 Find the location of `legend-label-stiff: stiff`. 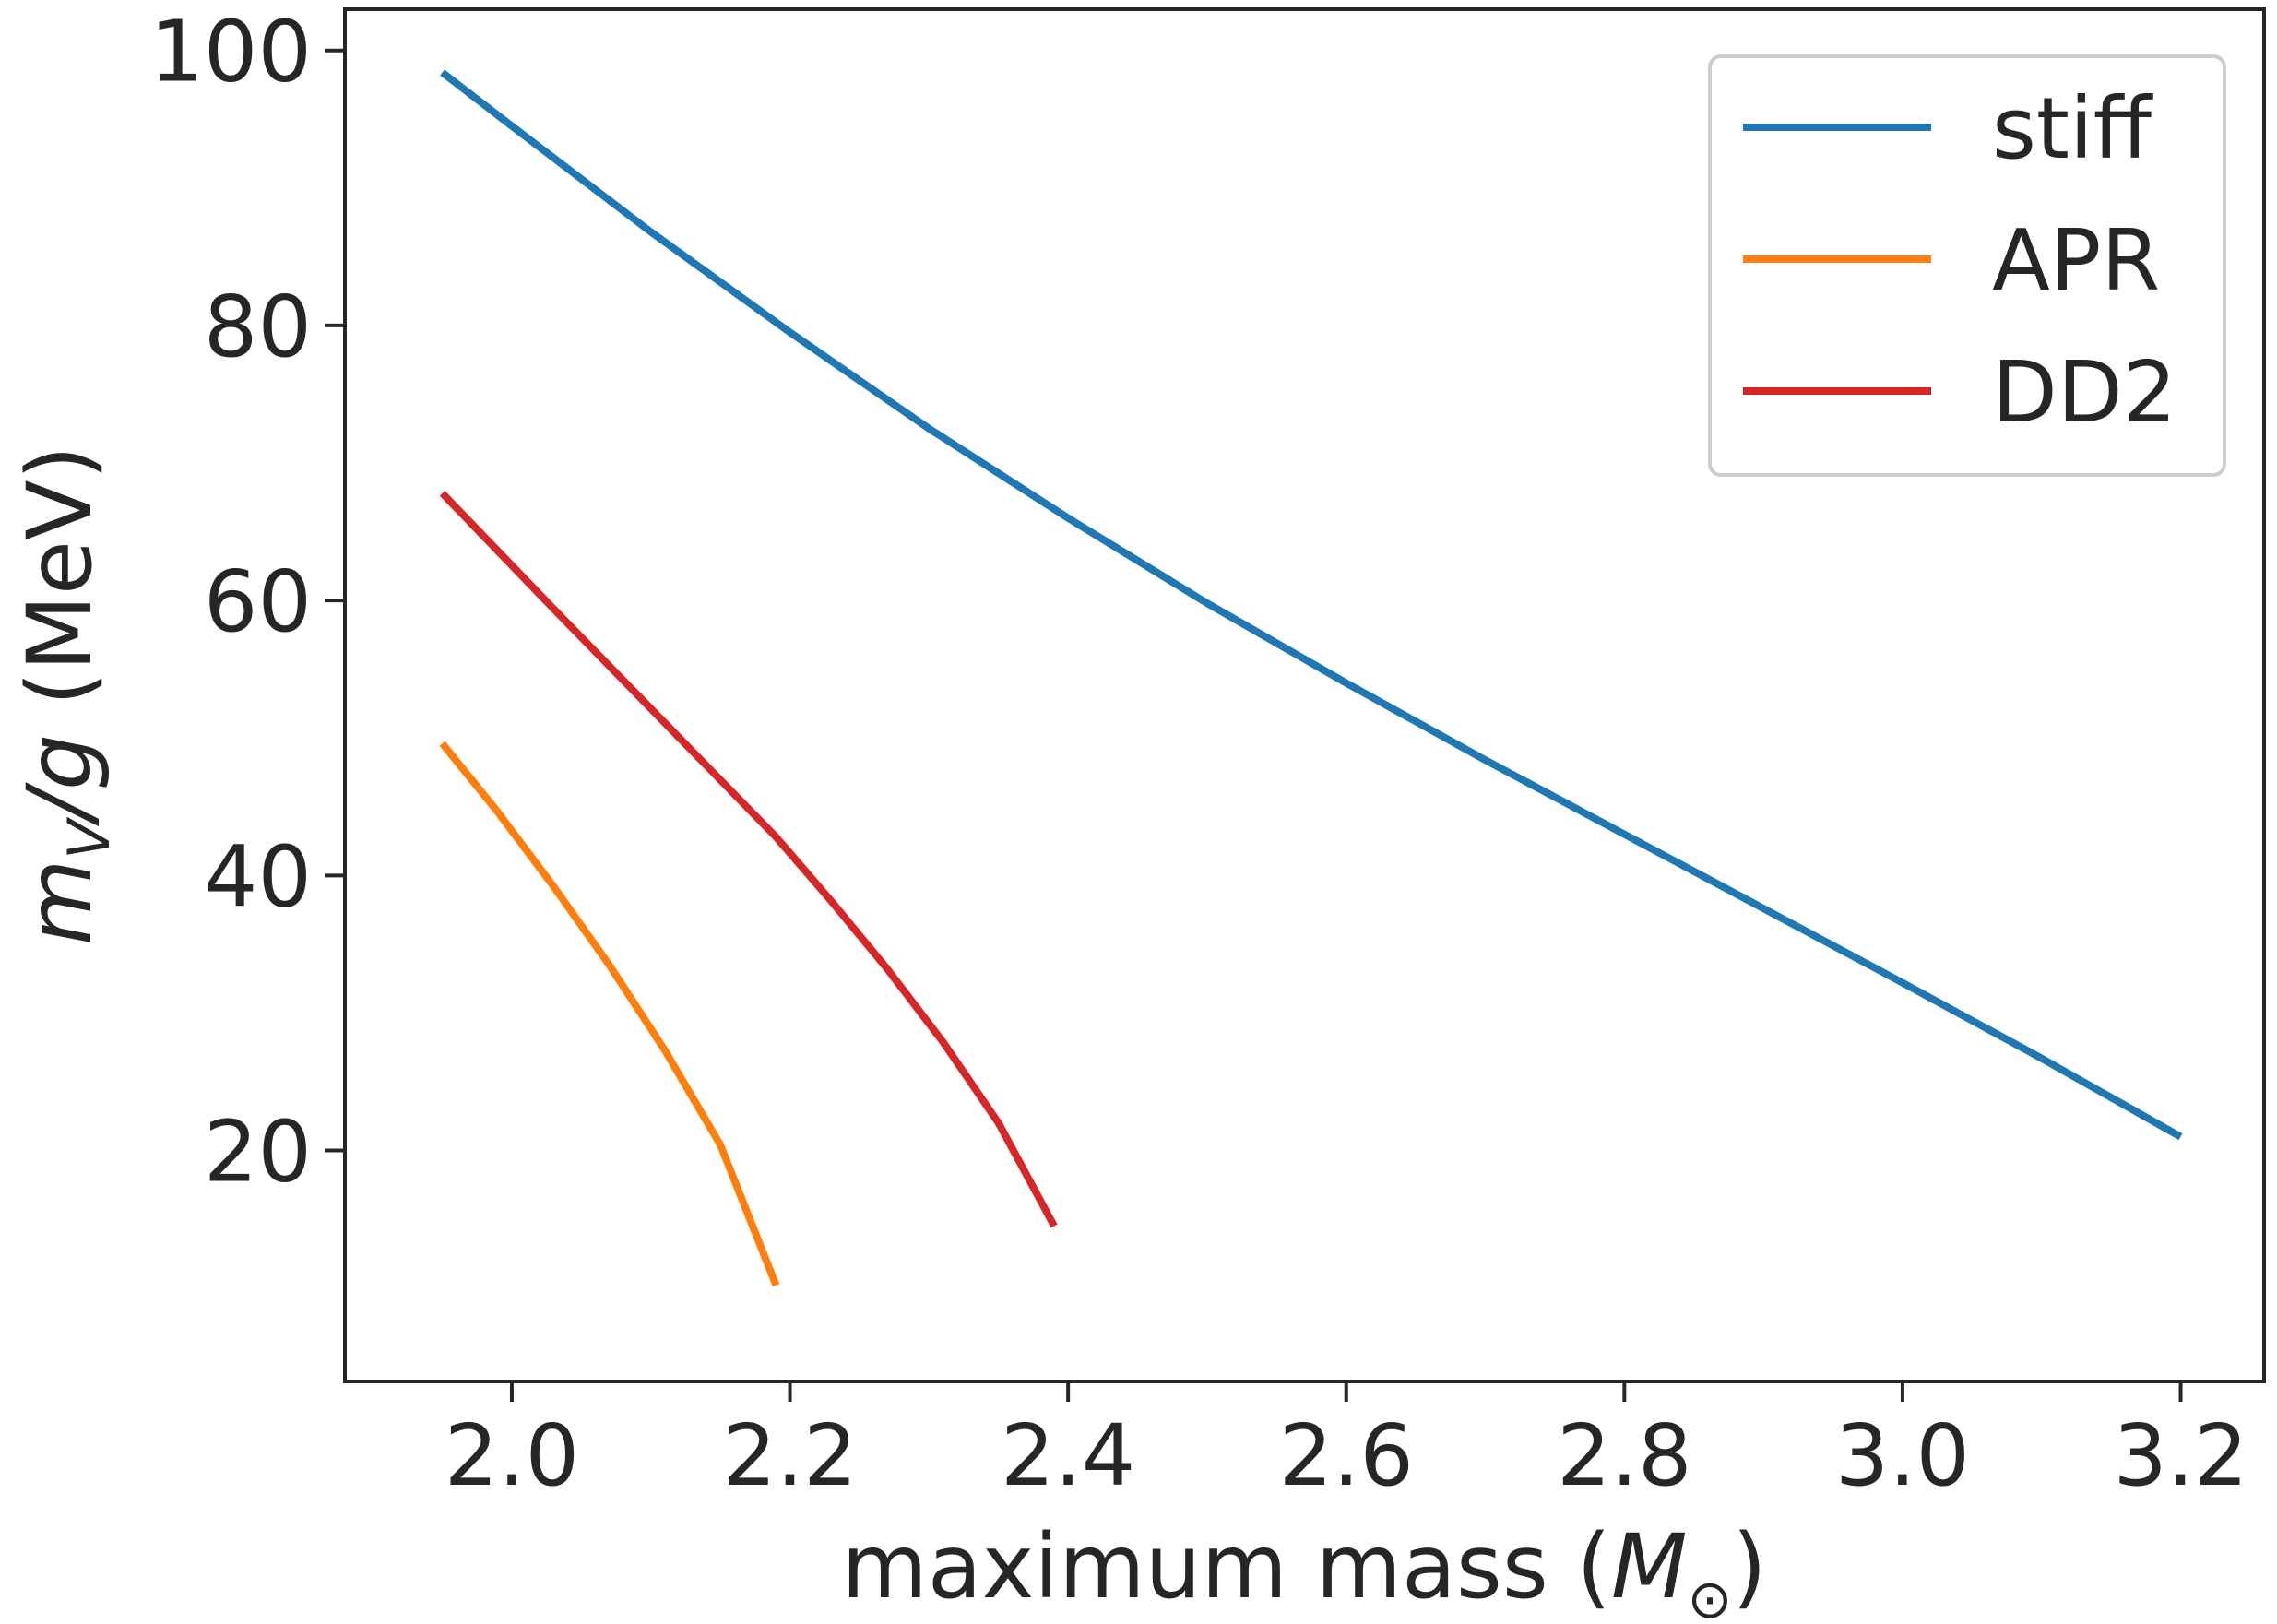

legend-label-stiff: stiff is located at coordinates (2073, 129).